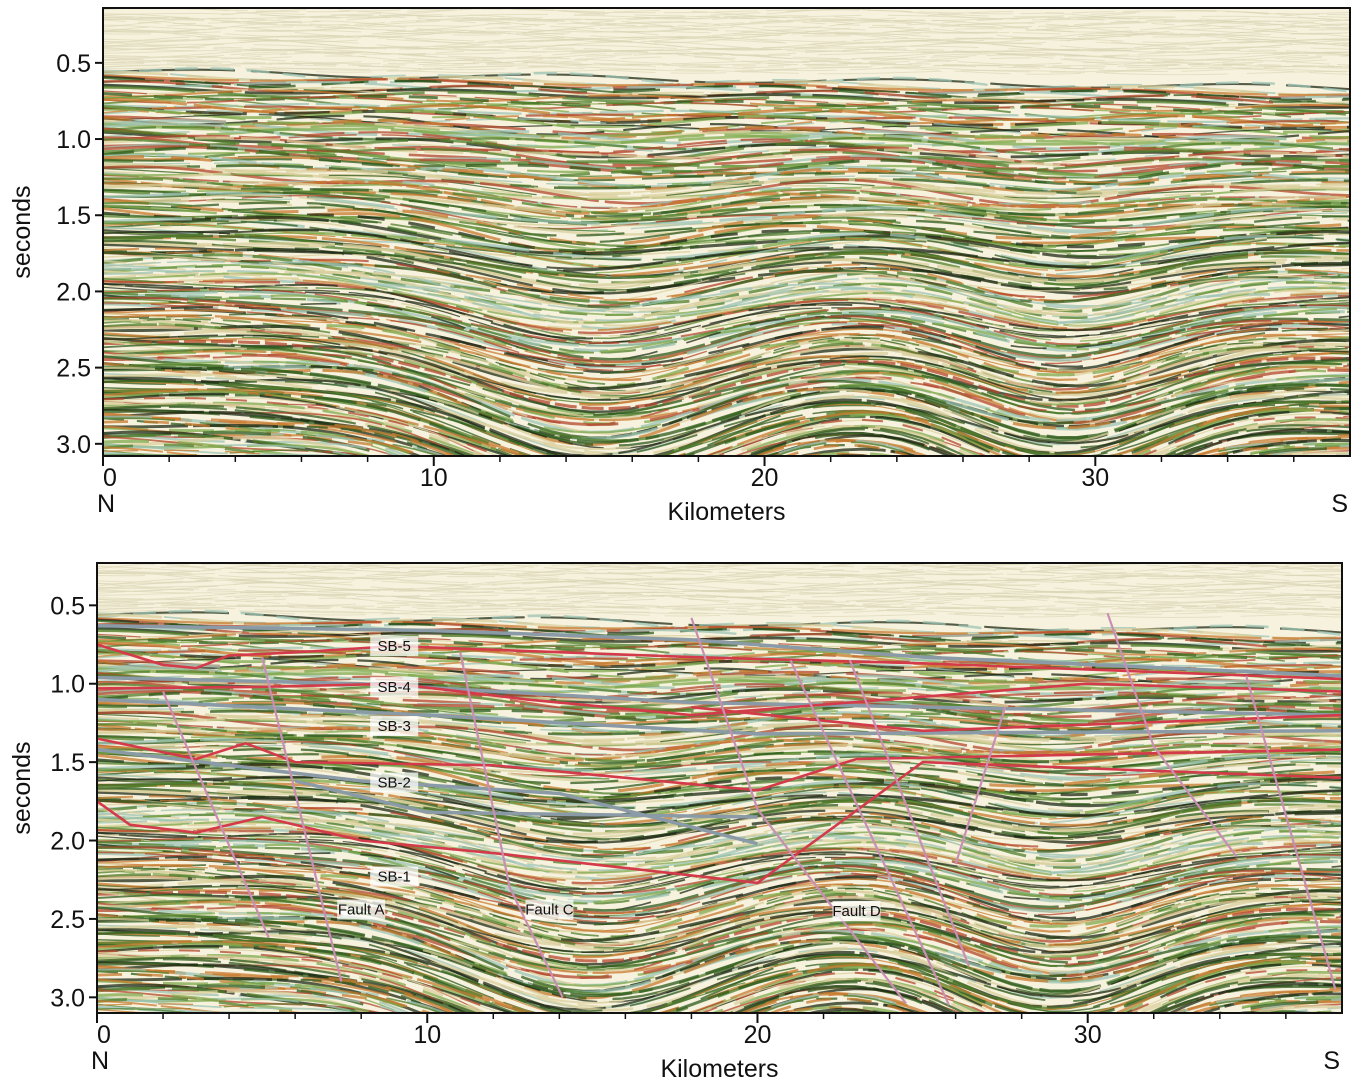  Describe the element at coordinates (67, 920) in the screenshot. I see `y-tick-label: 2.5` at that location.